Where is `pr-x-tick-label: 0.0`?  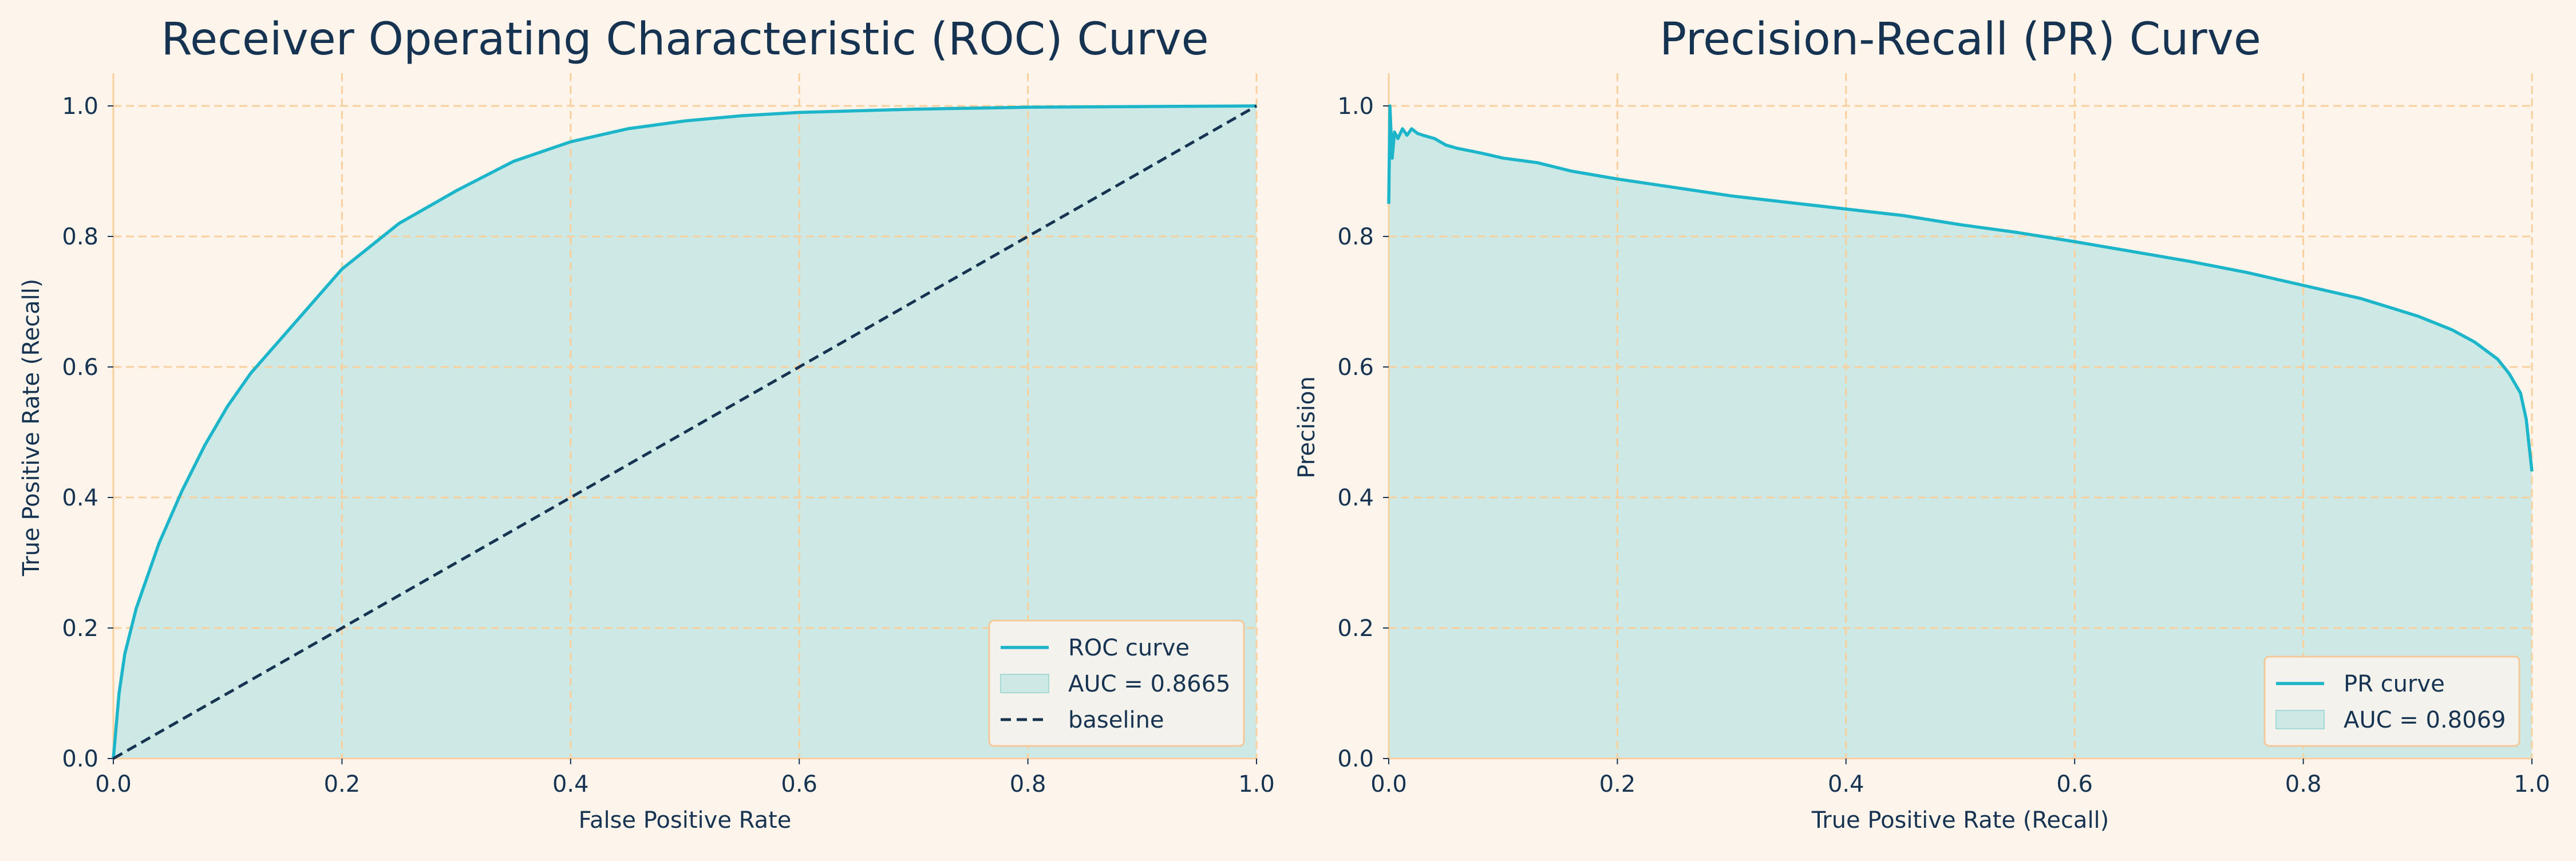 pr-x-tick-label: 0.0 is located at coordinates (1388, 784).